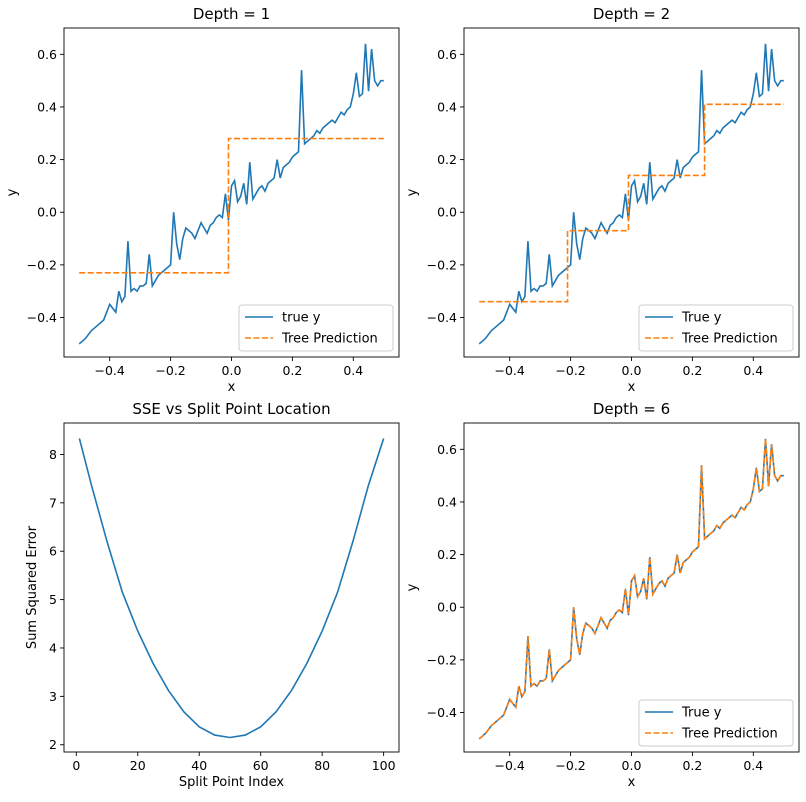 This screenshot has width=806, height=802. I want to click on legend-label: true y, so click(301, 318).